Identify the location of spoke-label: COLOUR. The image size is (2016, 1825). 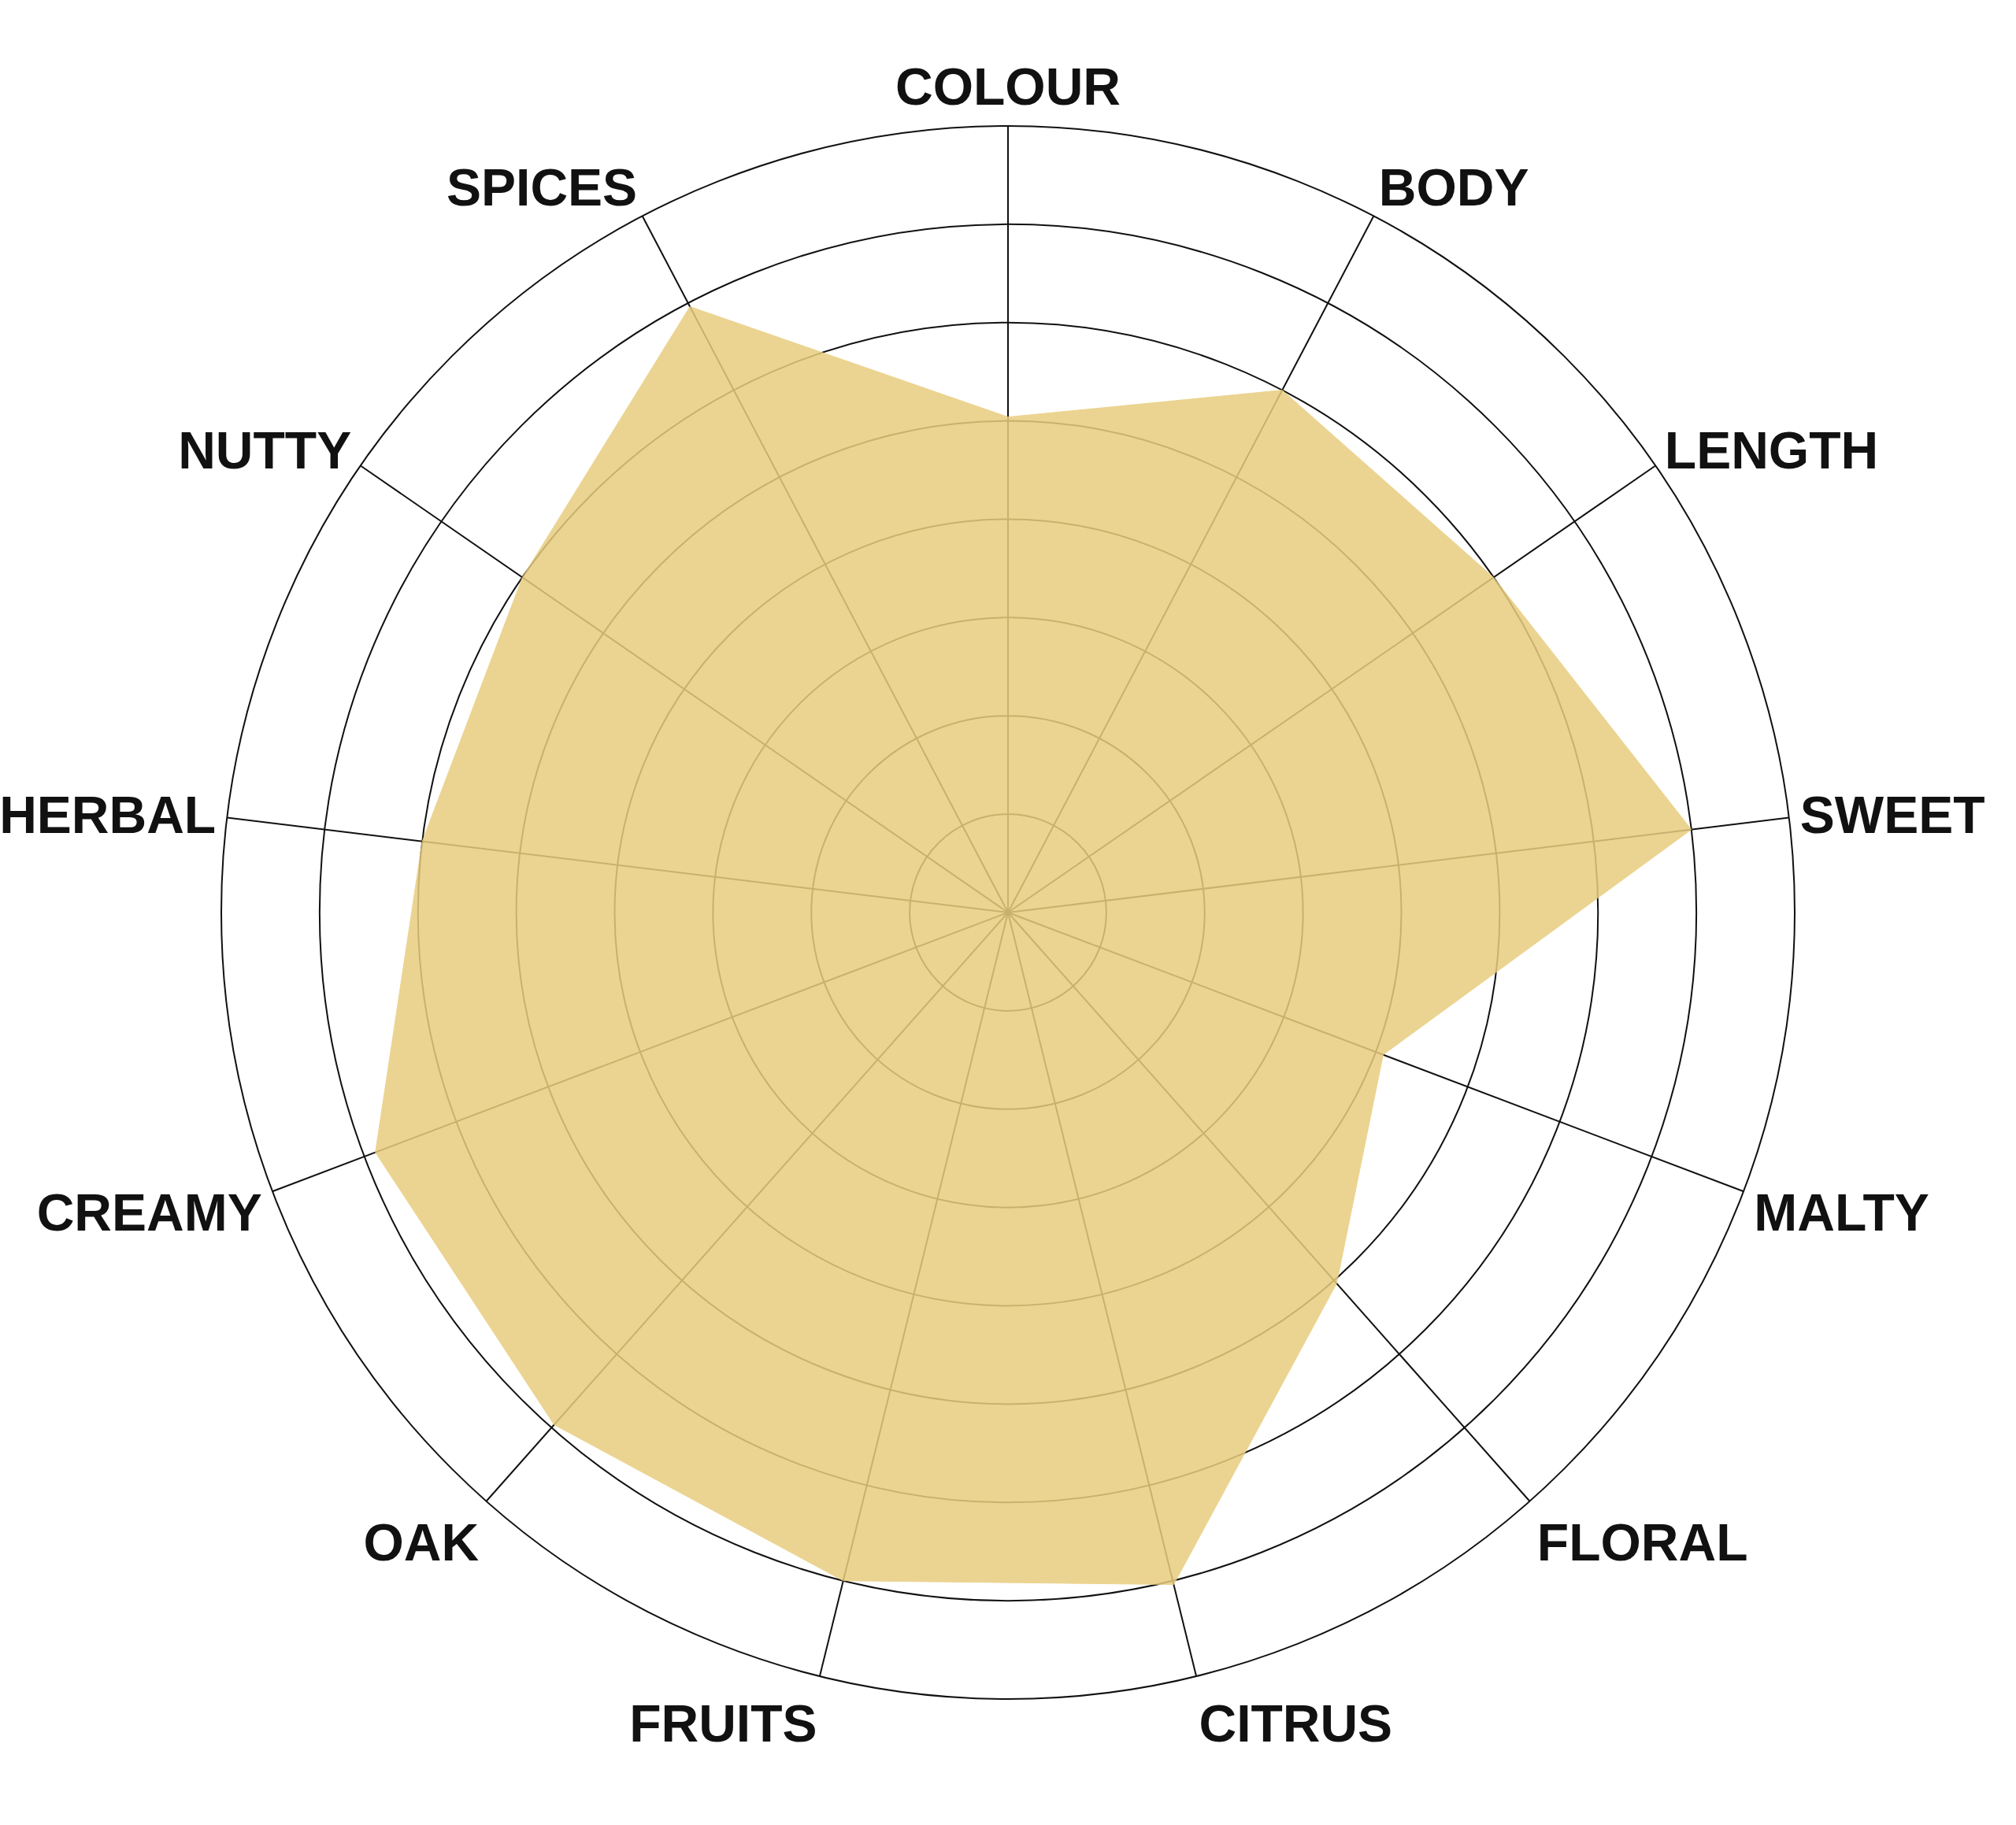
(1008, 86).